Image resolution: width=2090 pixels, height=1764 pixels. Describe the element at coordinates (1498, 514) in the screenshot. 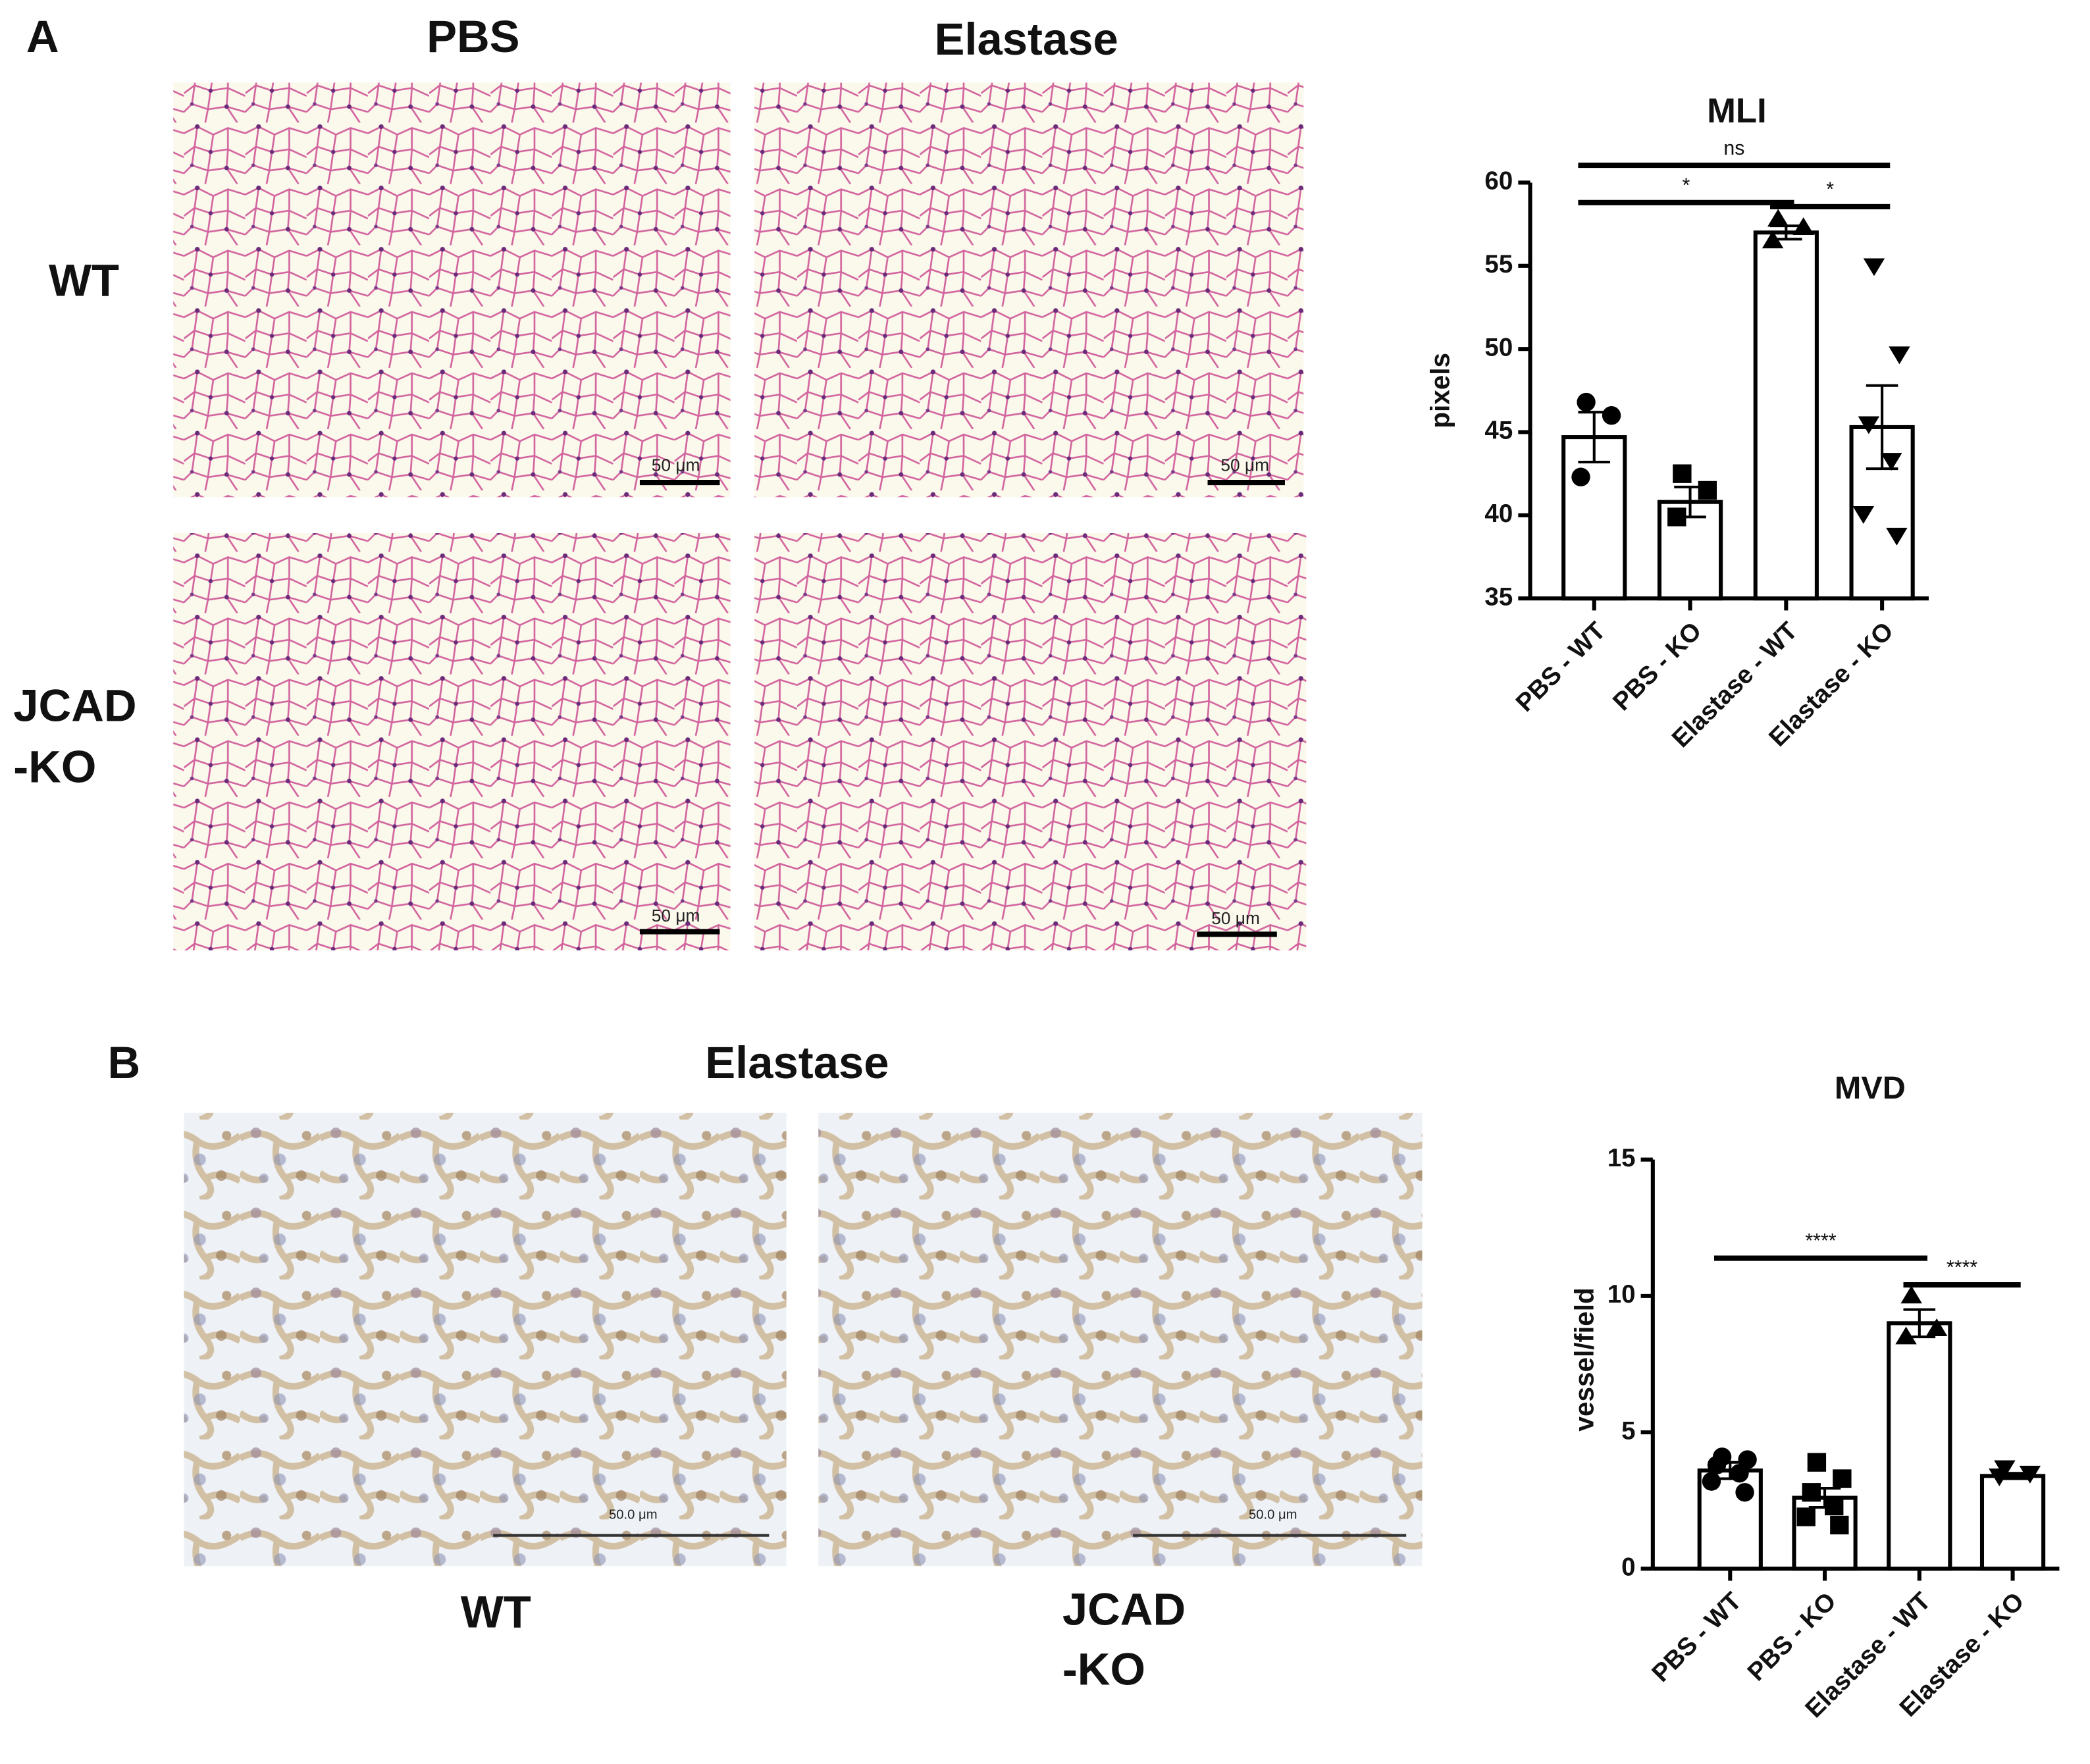

I see `y-tick-label: 40` at that location.